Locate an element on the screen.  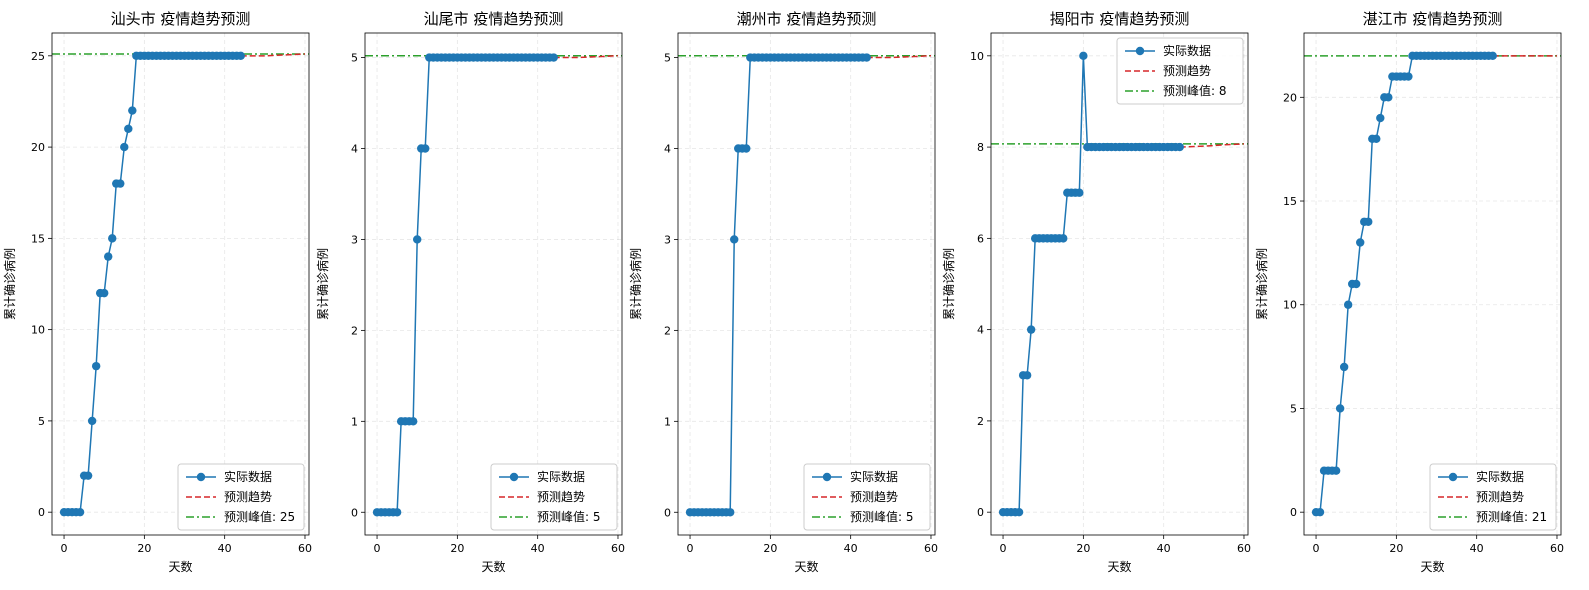
y-tick-label: 6 is located at coordinates (980, 238).